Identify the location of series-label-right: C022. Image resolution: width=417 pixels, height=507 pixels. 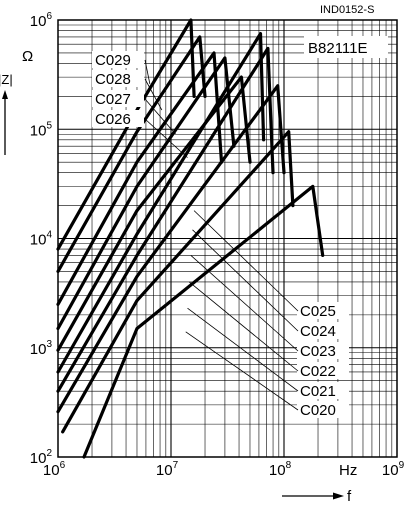
(318, 371).